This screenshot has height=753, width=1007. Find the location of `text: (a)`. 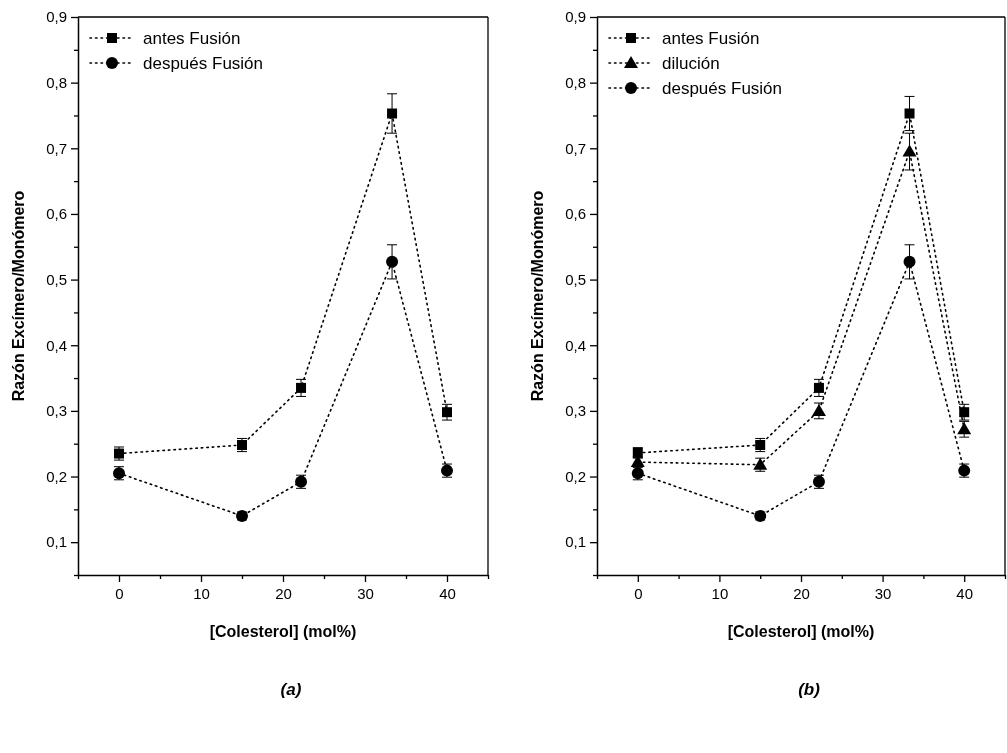

text: (a) is located at coordinates (291, 689).